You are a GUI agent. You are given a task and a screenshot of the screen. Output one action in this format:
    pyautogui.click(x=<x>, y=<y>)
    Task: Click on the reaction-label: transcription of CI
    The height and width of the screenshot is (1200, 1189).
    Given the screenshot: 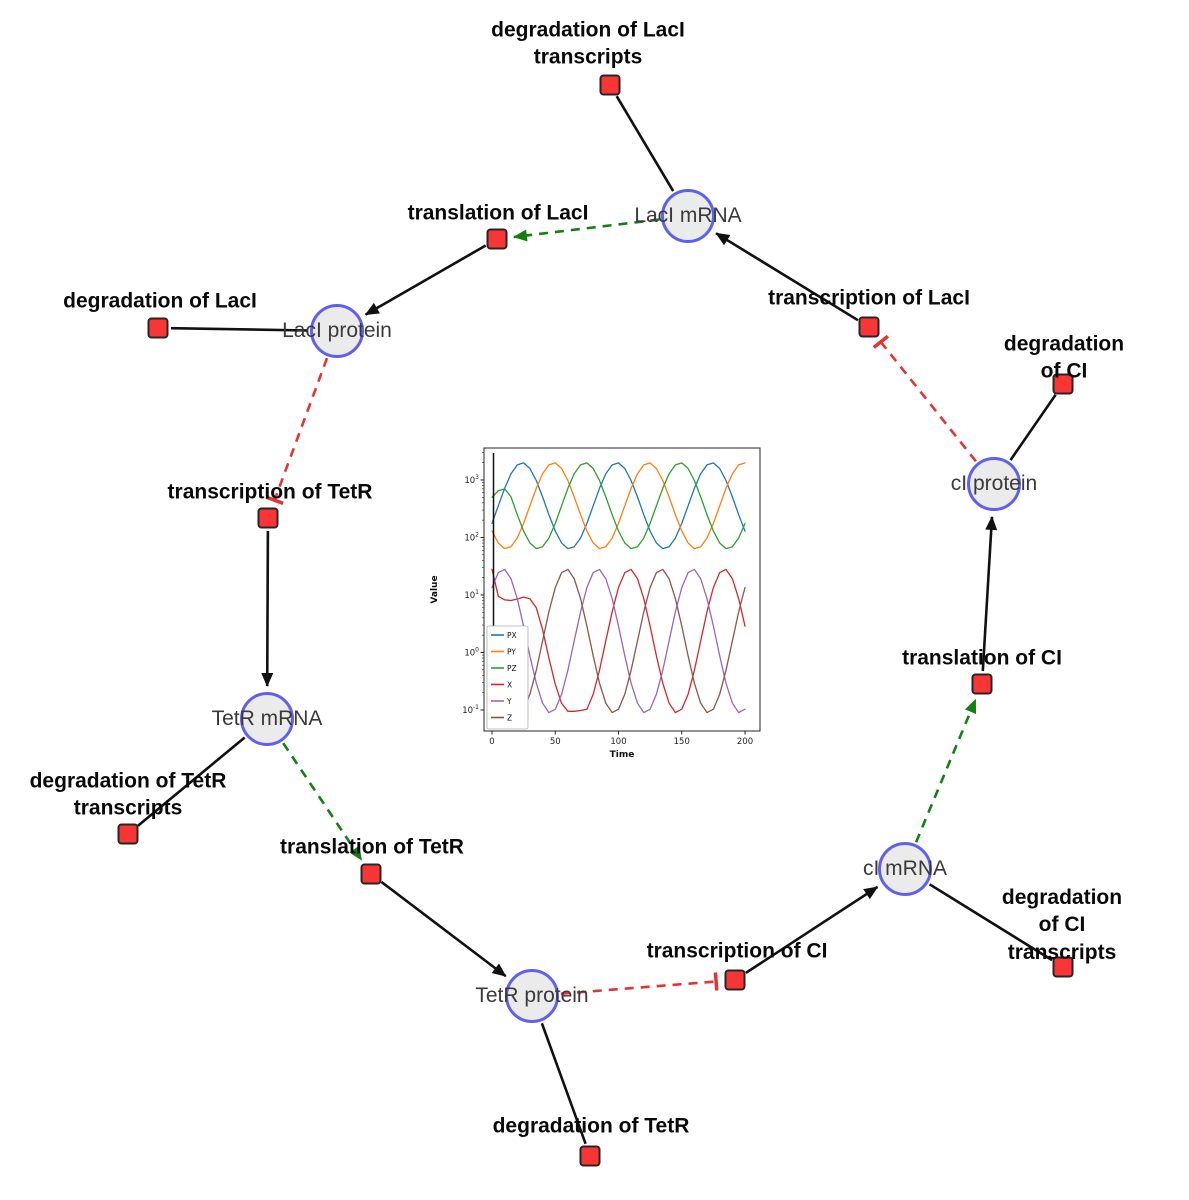 What is the action you would take?
    pyautogui.click(x=737, y=951)
    